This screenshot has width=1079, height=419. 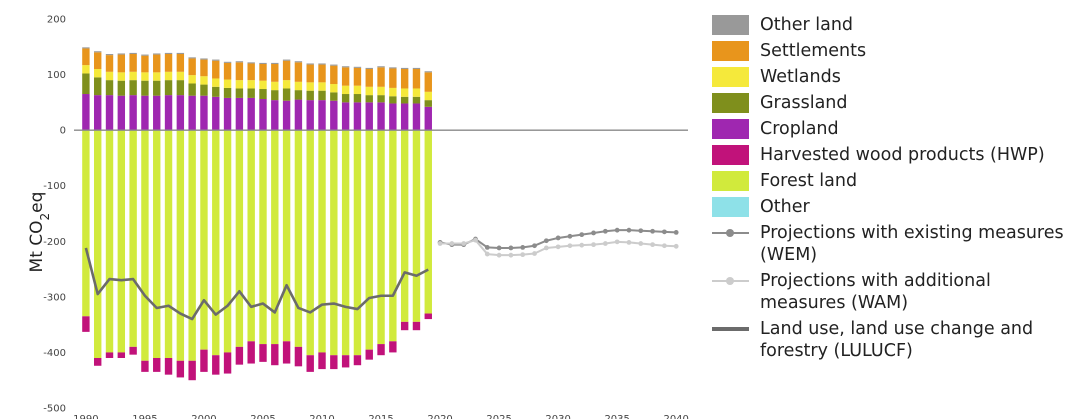 What do you see at coordinates (452, 243) in the screenshot?
I see `point-projections-with-additional-measures-wam-2021` at bounding box center [452, 243].